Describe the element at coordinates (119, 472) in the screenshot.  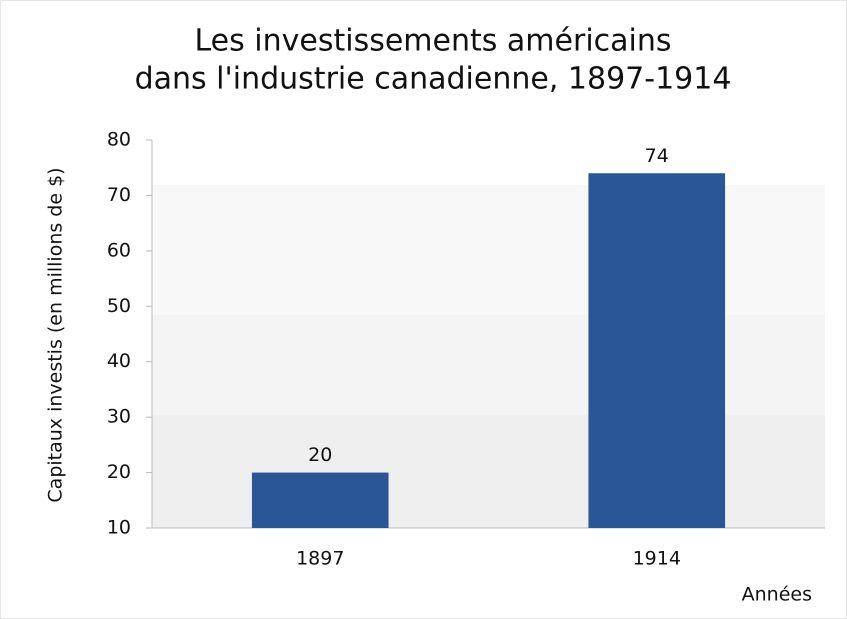
I see `y-tick-label: 20` at that location.